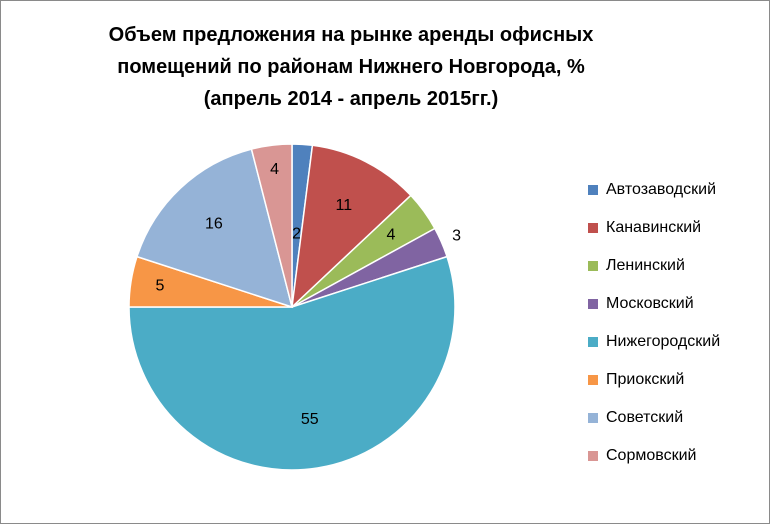 The width and height of the screenshot is (770, 524). What do you see at coordinates (645, 379) in the screenshot?
I see `legend-label: Приокский` at bounding box center [645, 379].